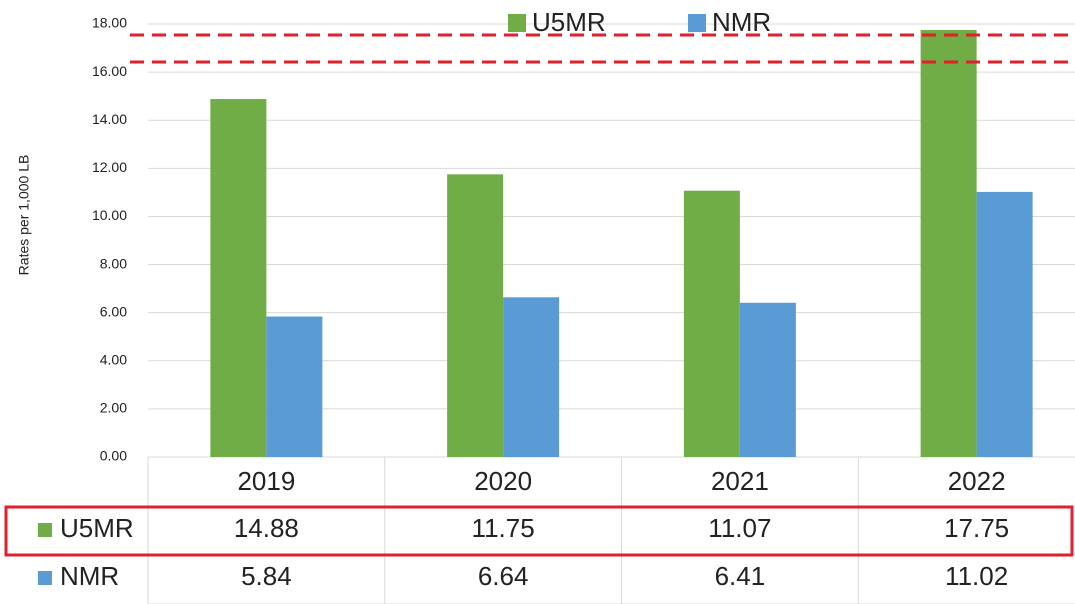  I want to click on y-tick-label: 10.00, so click(109, 215).